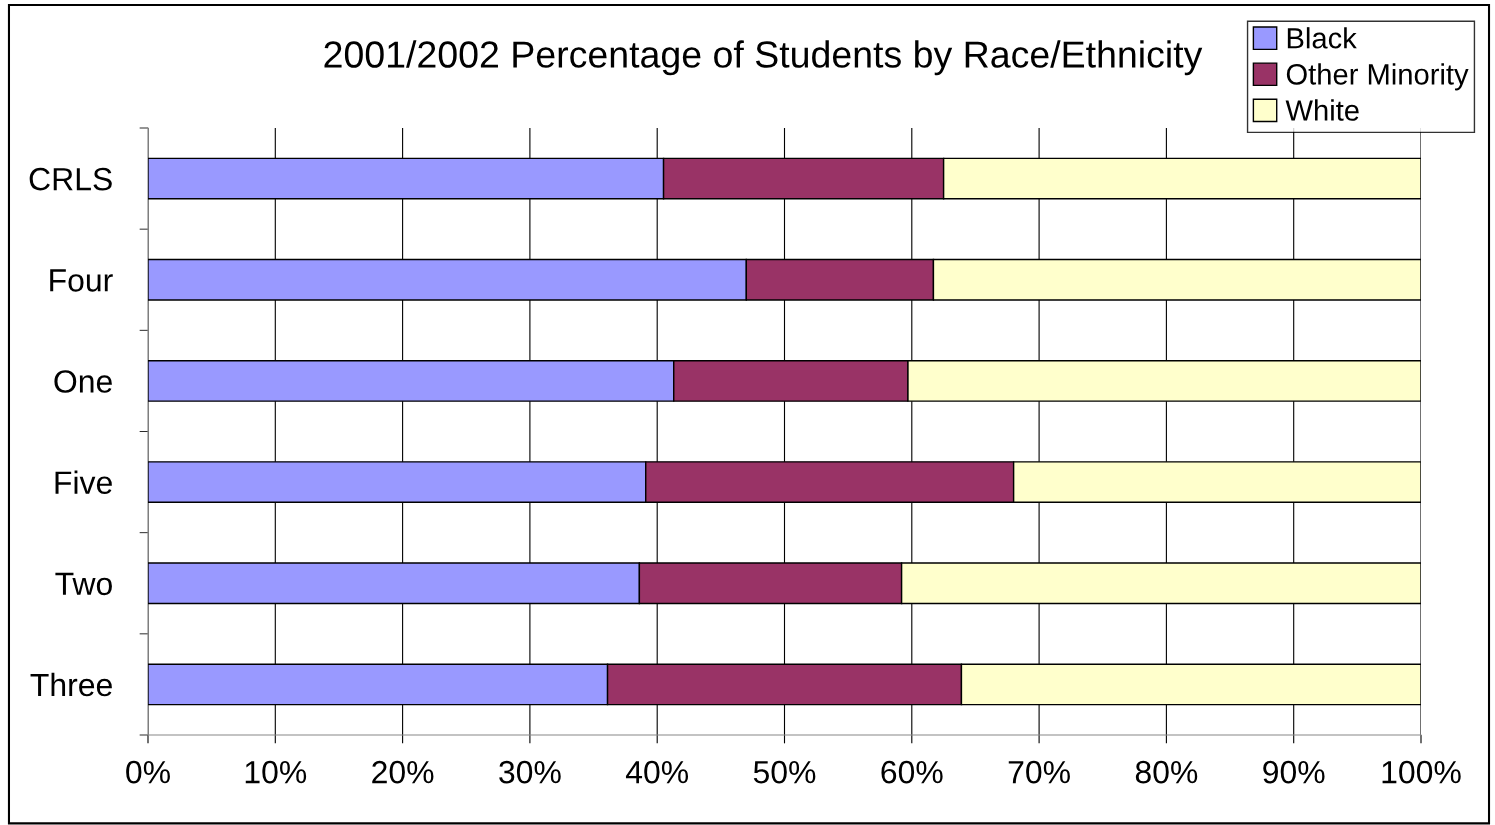 This screenshot has width=1495, height=825. Describe the element at coordinates (70, 179) in the screenshot. I see `y-tick-label: CRLS` at that location.